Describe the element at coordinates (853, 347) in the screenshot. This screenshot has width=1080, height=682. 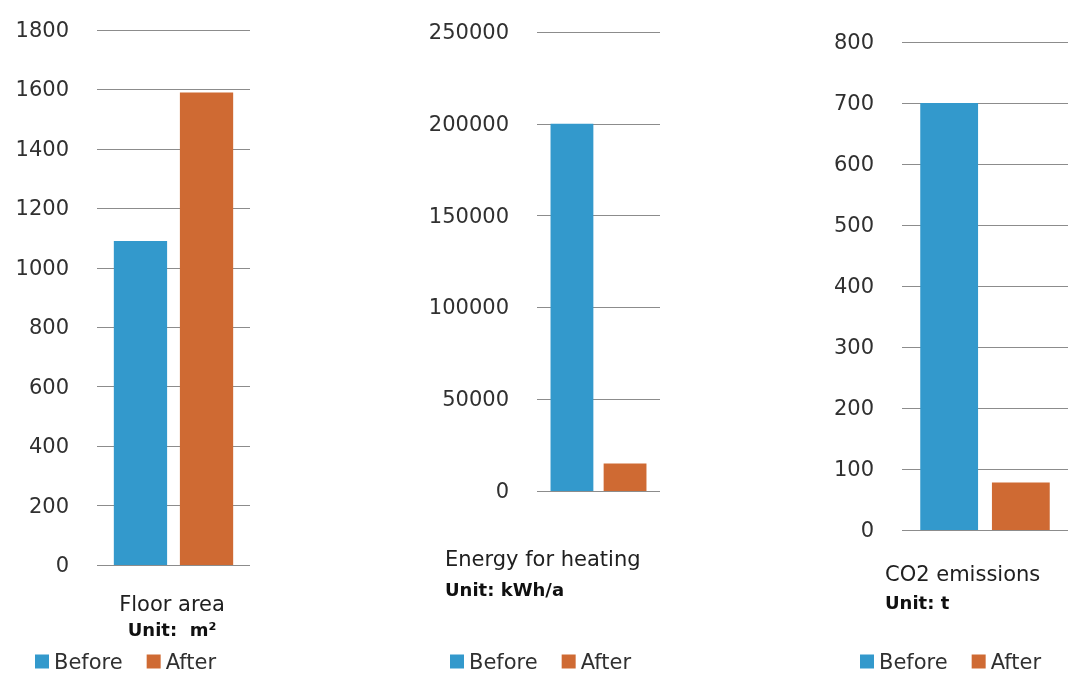
I see `y-tick-label: 300` at that location.